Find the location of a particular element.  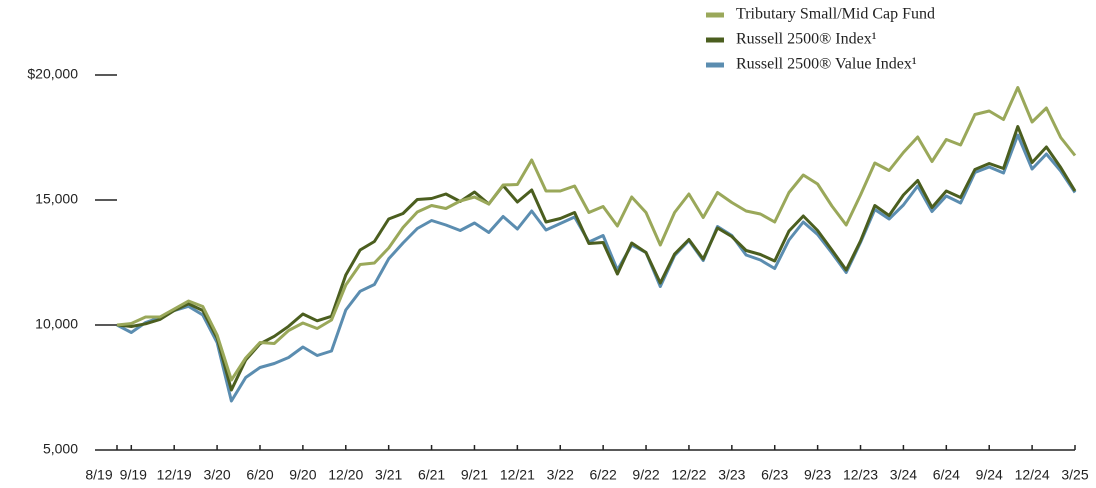

legend-label: Russell 2500® Index¹ is located at coordinates (806, 39).